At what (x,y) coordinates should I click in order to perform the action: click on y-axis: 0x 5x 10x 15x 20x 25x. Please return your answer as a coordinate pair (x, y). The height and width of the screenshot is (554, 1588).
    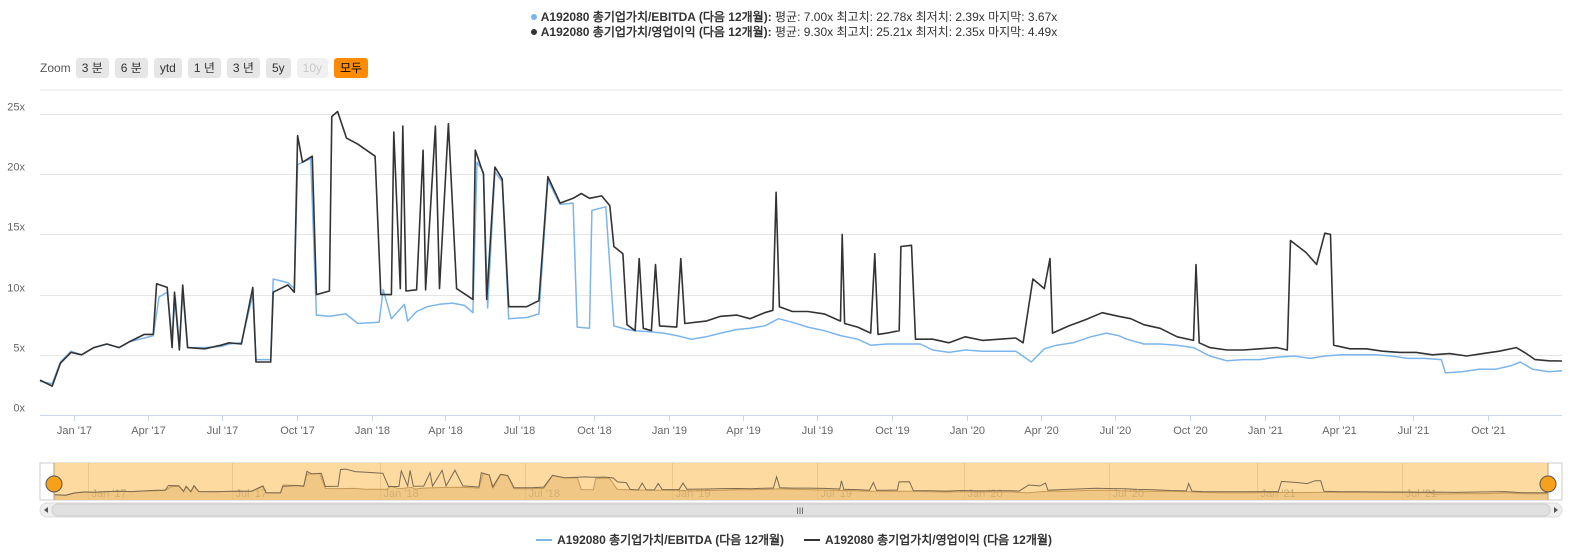
    Looking at the image, I should click on (16, 258).